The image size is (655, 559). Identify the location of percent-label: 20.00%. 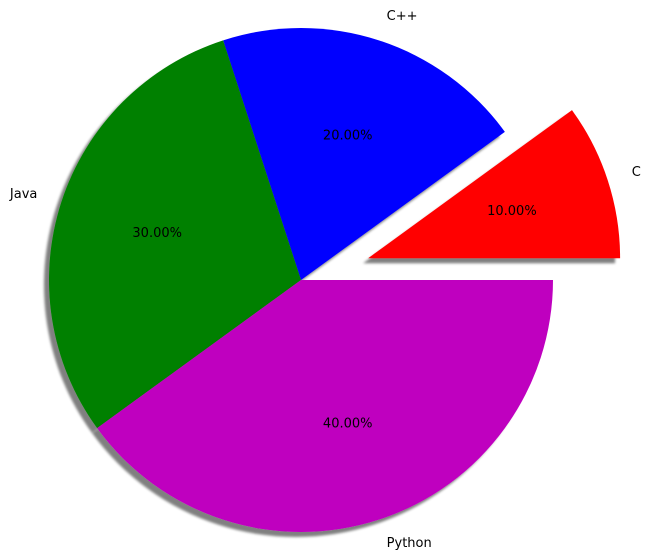
(348, 136).